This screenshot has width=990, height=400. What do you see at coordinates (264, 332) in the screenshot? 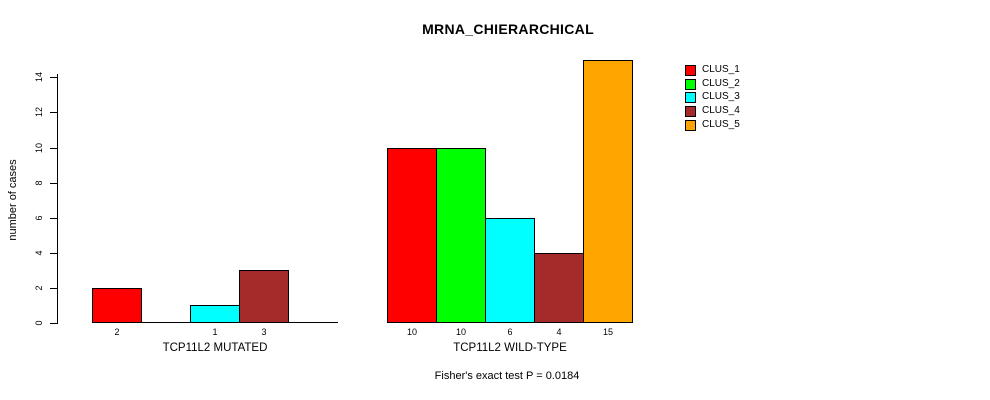
I see `bar-value-label: 3` at bounding box center [264, 332].